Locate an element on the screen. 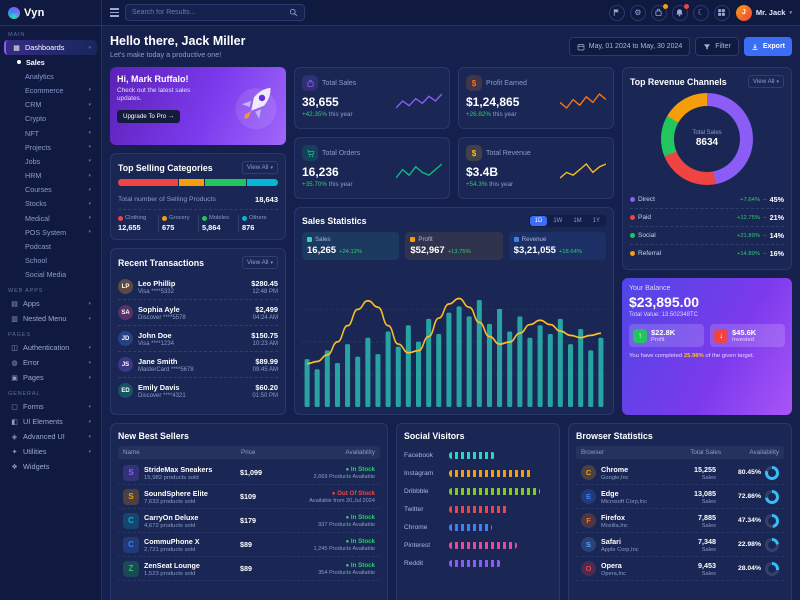  sidebar-item-forms: ▢ Forms ▾ is located at coordinates (51, 406).